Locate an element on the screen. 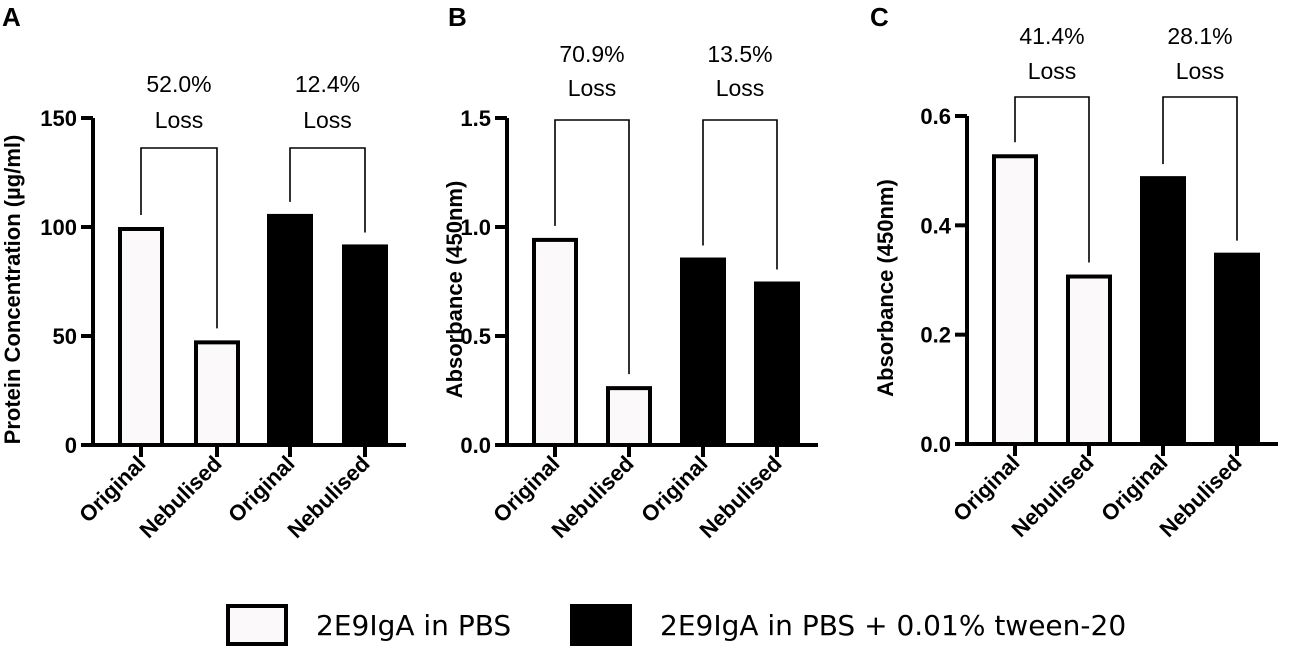 The image size is (1289, 658). loss-percent: 52.0% is located at coordinates (178, 84).